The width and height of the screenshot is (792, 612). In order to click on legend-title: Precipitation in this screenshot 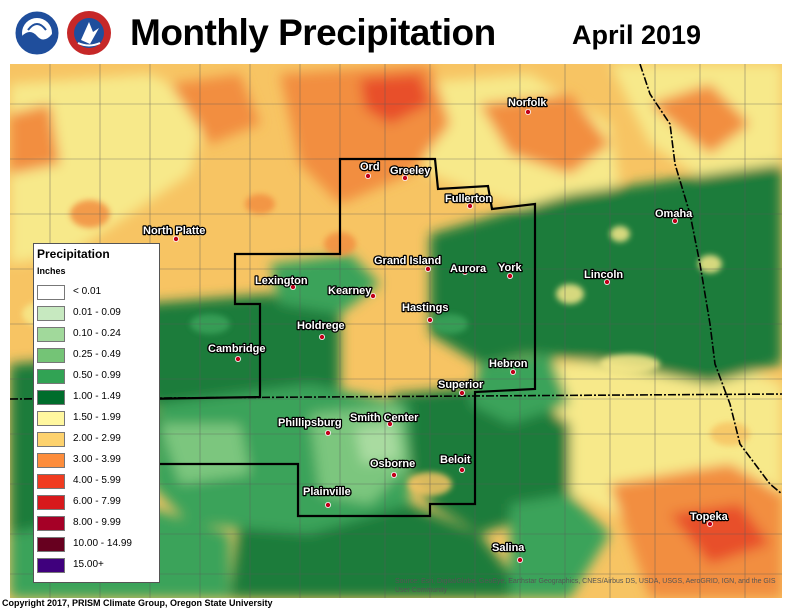, I will do `click(73, 254)`.